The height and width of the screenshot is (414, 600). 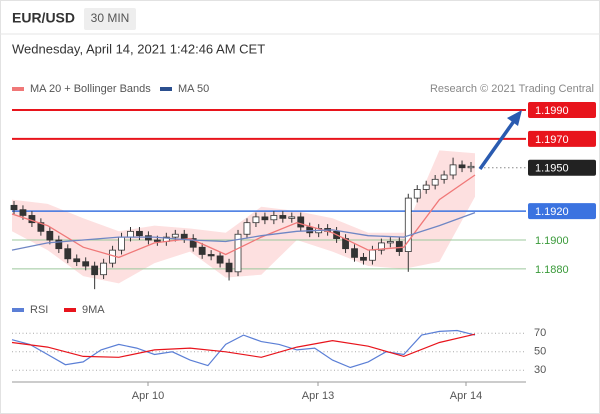 What do you see at coordinates (512, 89) in the screenshot?
I see `credit: Research © 2021 Trading Central` at bounding box center [512, 89].